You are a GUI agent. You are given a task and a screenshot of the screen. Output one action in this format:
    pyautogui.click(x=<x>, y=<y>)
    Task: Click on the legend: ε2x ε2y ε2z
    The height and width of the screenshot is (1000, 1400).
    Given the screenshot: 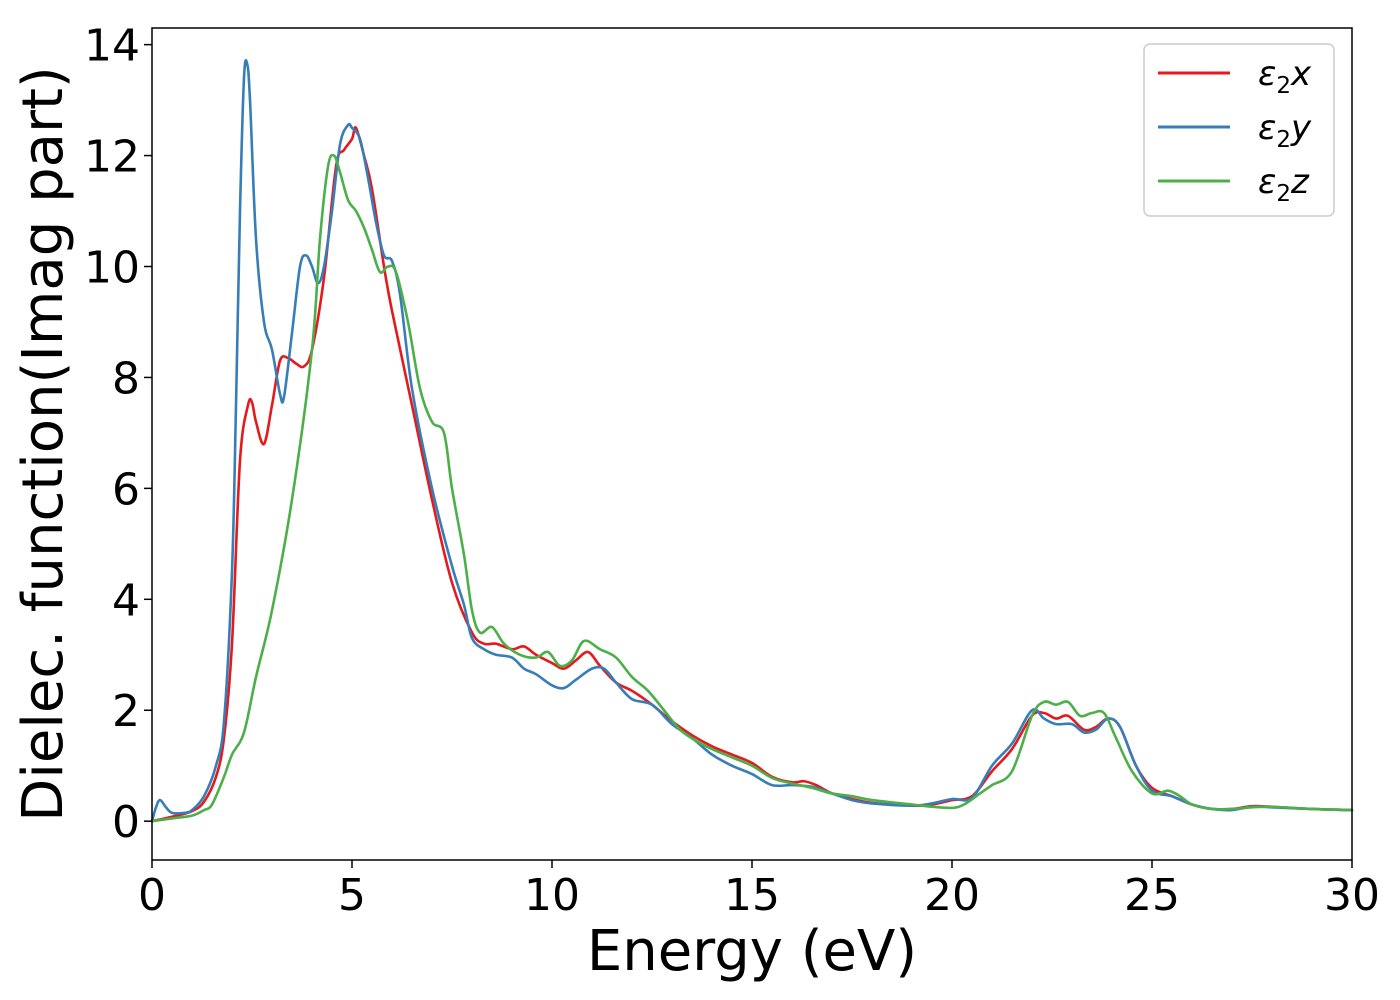 What is the action you would take?
    pyautogui.click(x=1239, y=130)
    